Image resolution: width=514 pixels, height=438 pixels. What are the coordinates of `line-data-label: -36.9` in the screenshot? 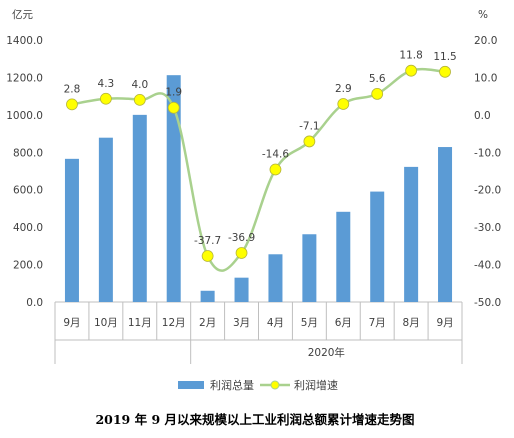 It's located at (241, 238).